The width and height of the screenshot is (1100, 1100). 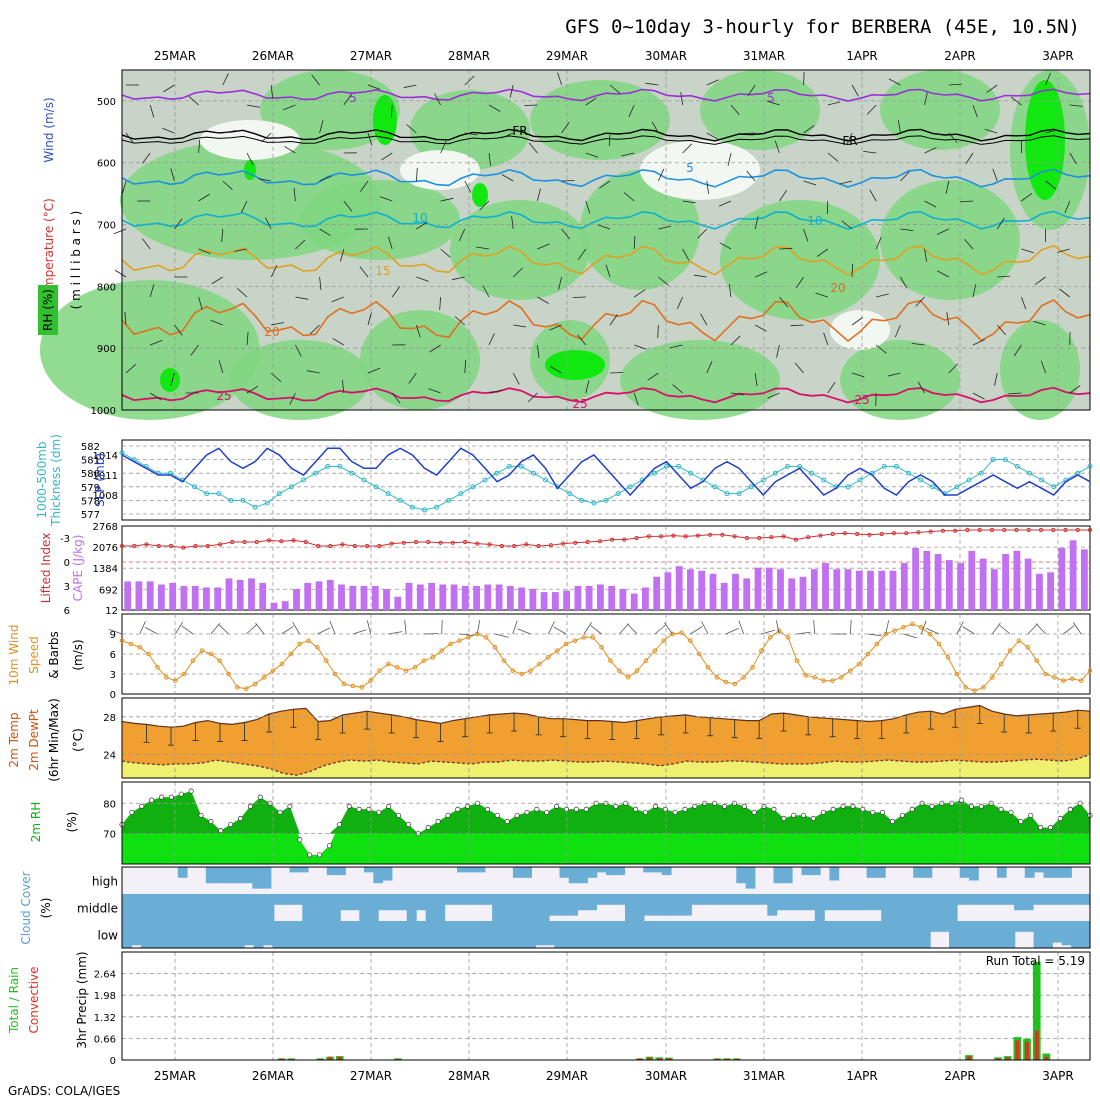 What do you see at coordinates (67, 587) in the screenshot?
I see `li-tick-label: 3` at bounding box center [67, 587].